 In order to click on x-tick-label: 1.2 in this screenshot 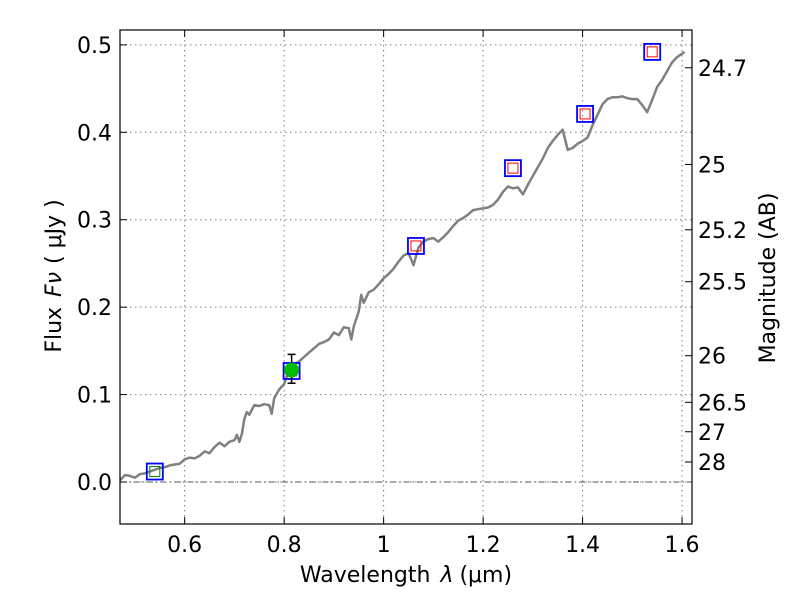, I will do `click(483, 545)`.